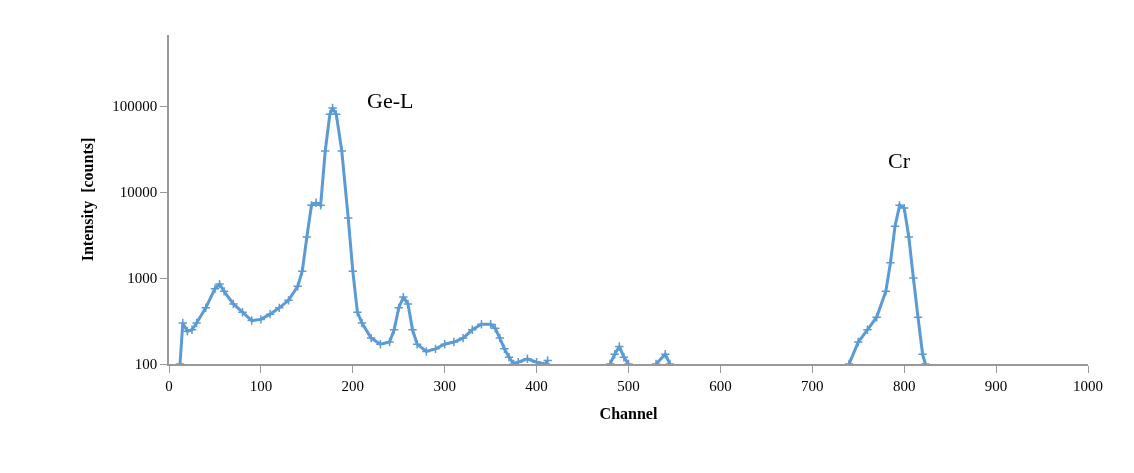  Describe the element at coordinates (87, 199) in the screenshot. I see `y-axis-title: Intensity [counts]` at that location.